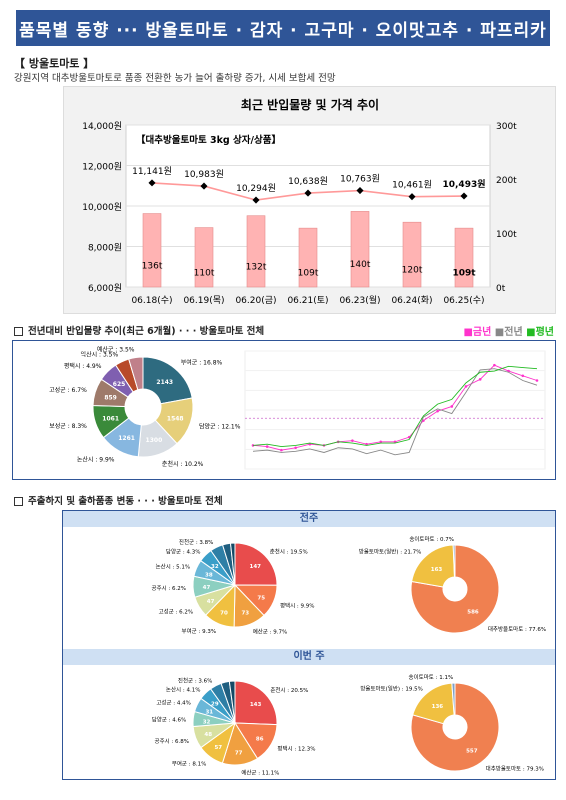 The image size is (566, 800). Describe the element at coordinates (208, 735) in the screenshot. I see `pie-value-label: 48` at that location.